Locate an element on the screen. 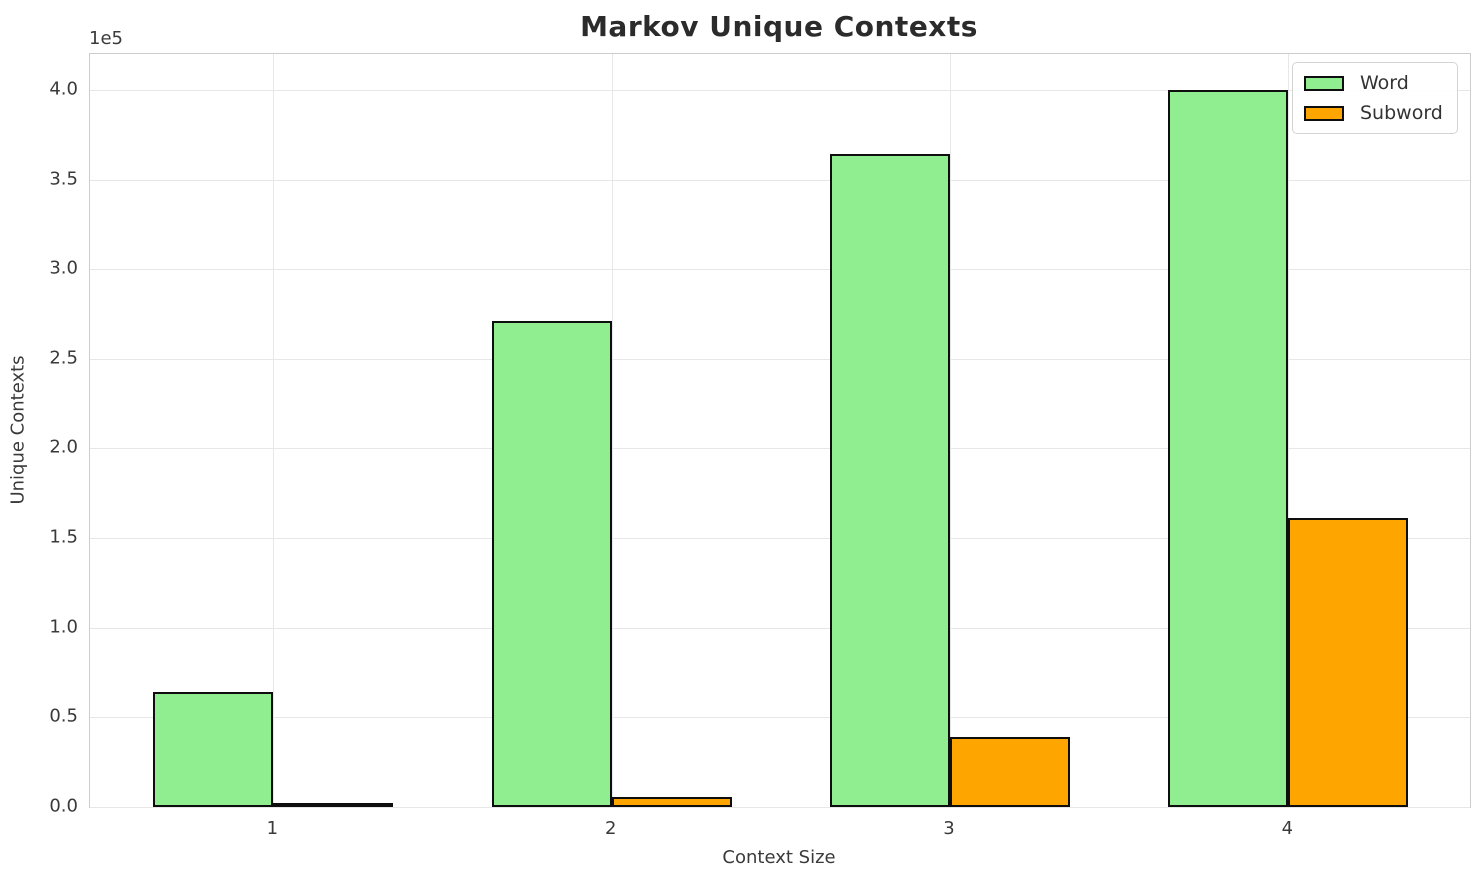 Image resolution: width=1484 pixels, height=885 pixels. y-tick-label-1.5: 1.5 is located at coordinates (63, 537).